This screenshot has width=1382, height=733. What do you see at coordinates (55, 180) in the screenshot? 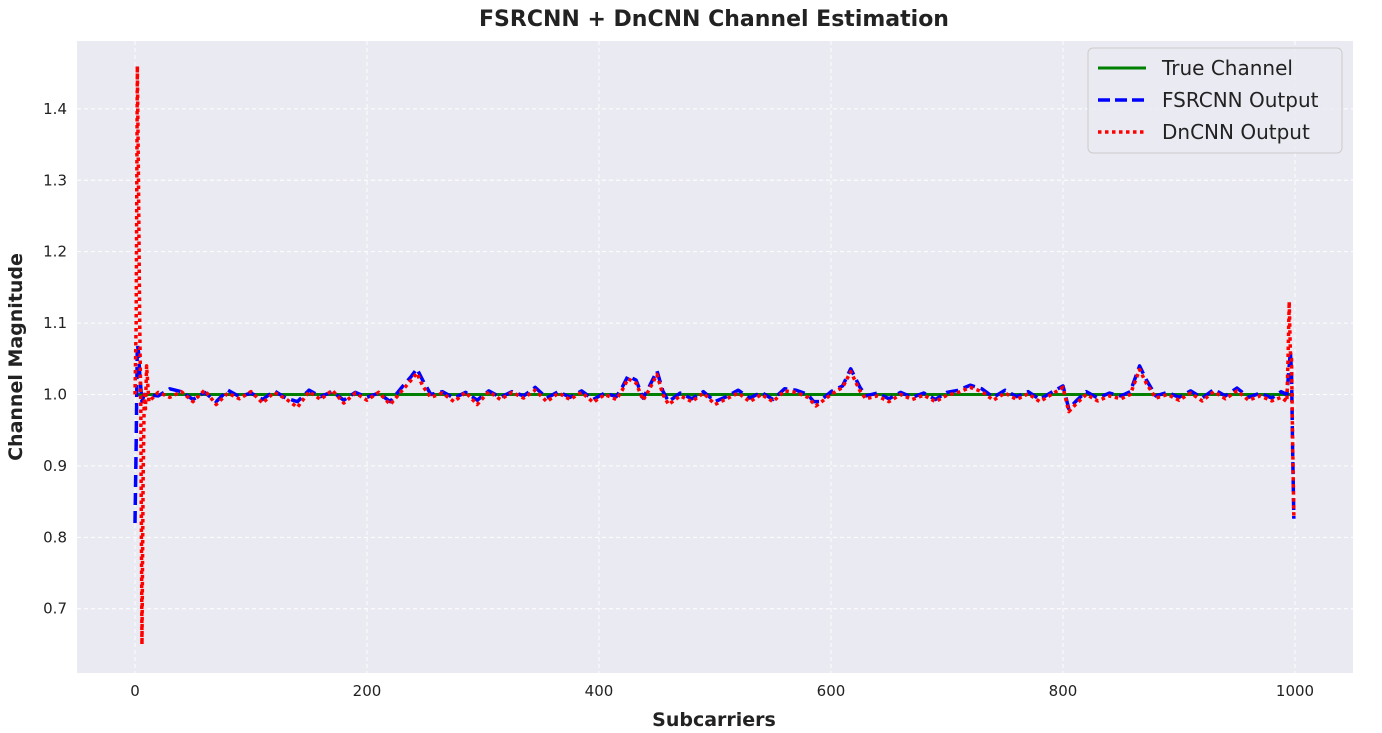
I see `y-tick-label: 1.3` at bounding box center [55, 180].